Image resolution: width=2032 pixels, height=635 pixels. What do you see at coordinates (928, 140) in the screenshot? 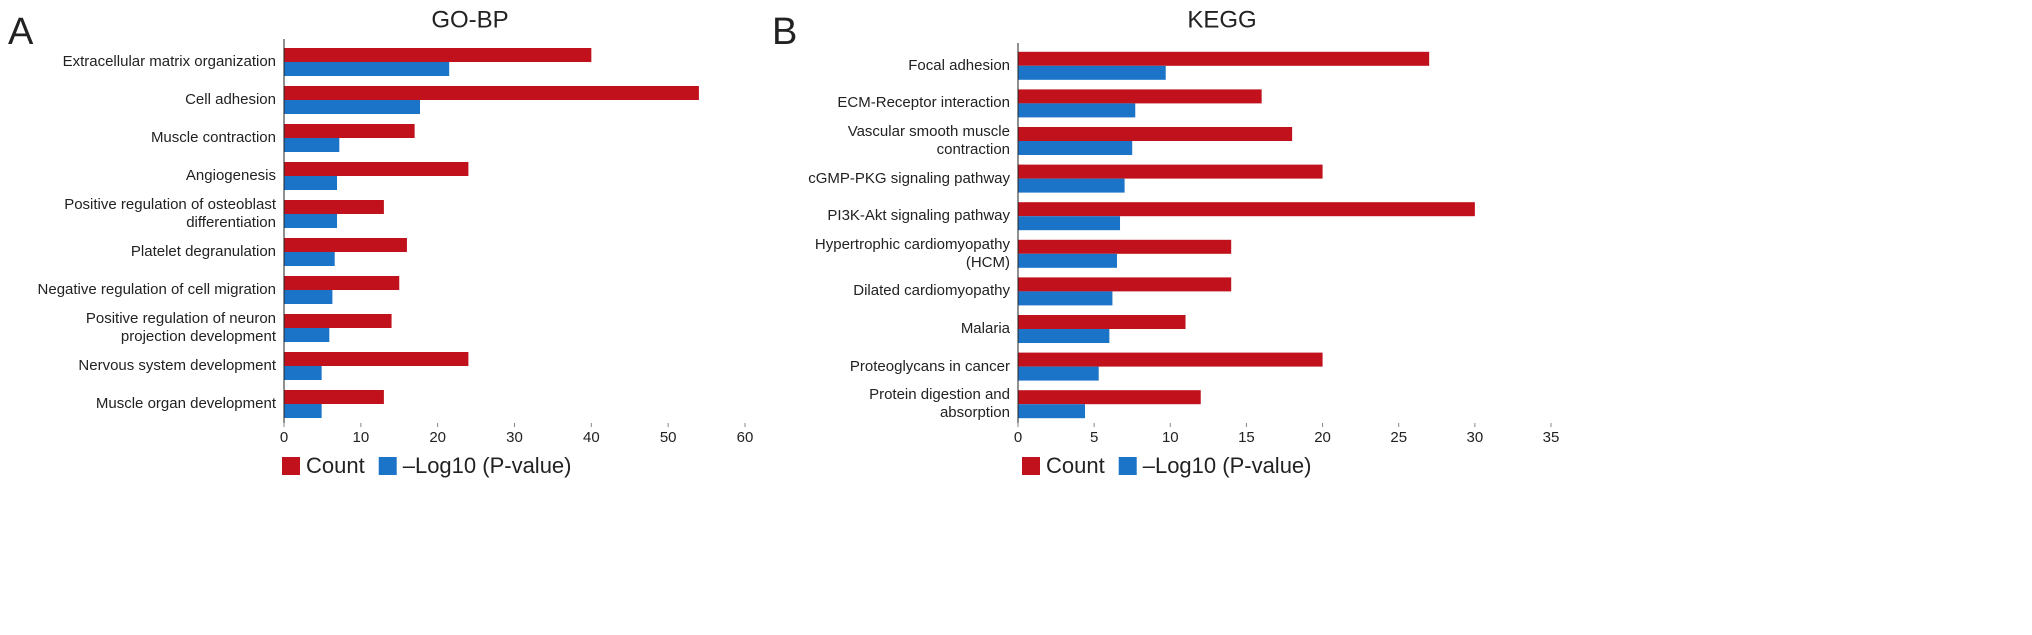
I see `y-tick-label: Vascular smooth muscle contraction` at bounding box center [928, 140].